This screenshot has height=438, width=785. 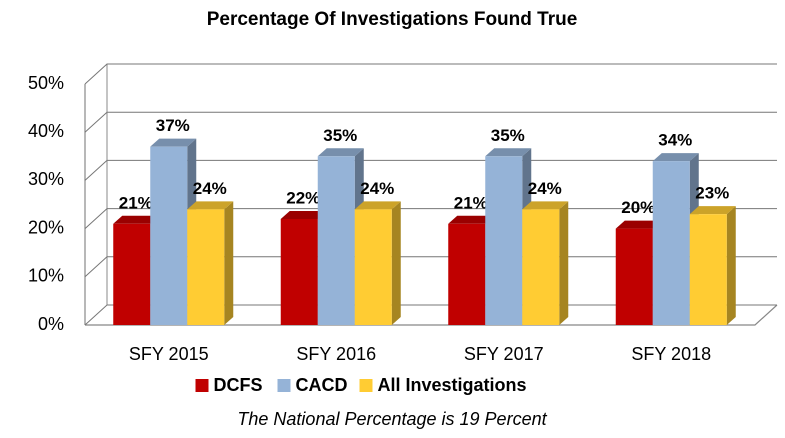 What do you see at coordinates (452, 385) in the screenshot?
I see `legend-label: All Investigations` at bounding box center [452, 385].